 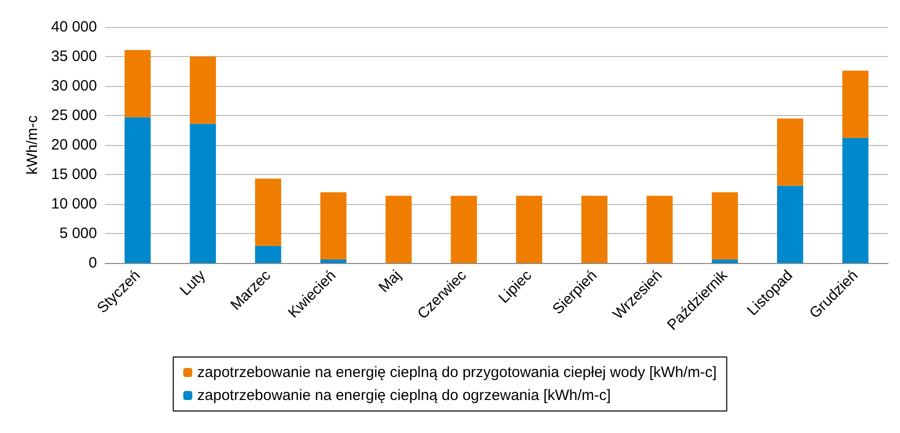 What do you see at coordinates (390, 281) in the screenshot?
I see `x-tick-label: Maj` at bounding box center [390, 281].